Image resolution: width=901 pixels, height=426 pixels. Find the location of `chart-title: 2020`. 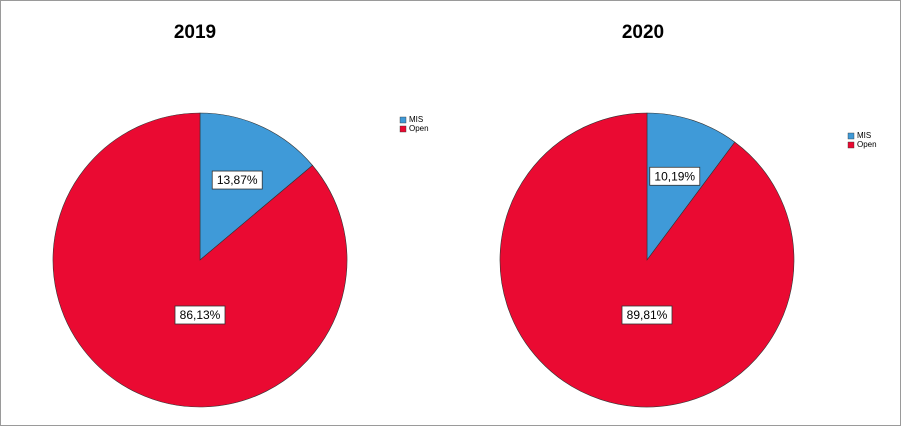

chart-title: 2020 is located at coordinates (643, 32).